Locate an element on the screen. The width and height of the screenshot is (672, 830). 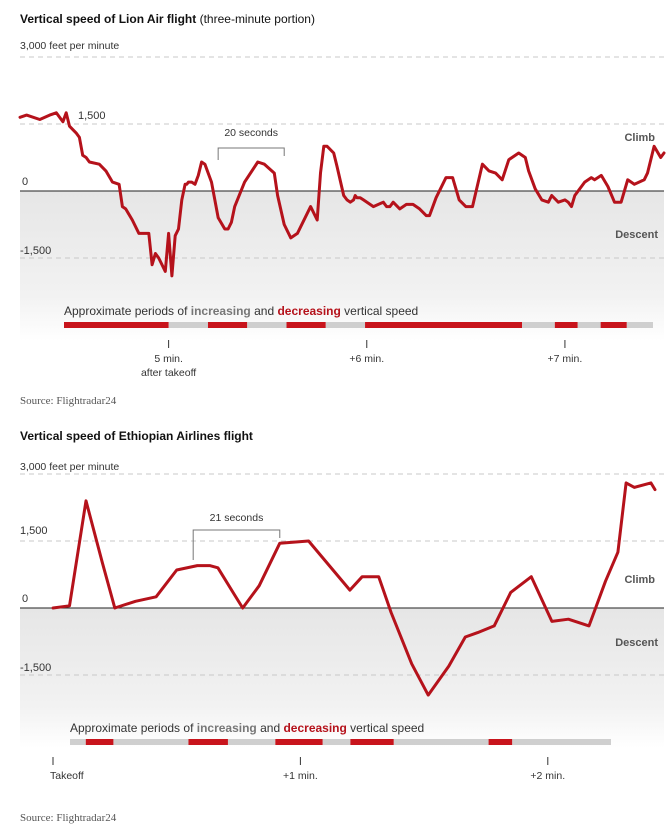
chart2-climb-label: Climb is located at coordinates (639, 580).